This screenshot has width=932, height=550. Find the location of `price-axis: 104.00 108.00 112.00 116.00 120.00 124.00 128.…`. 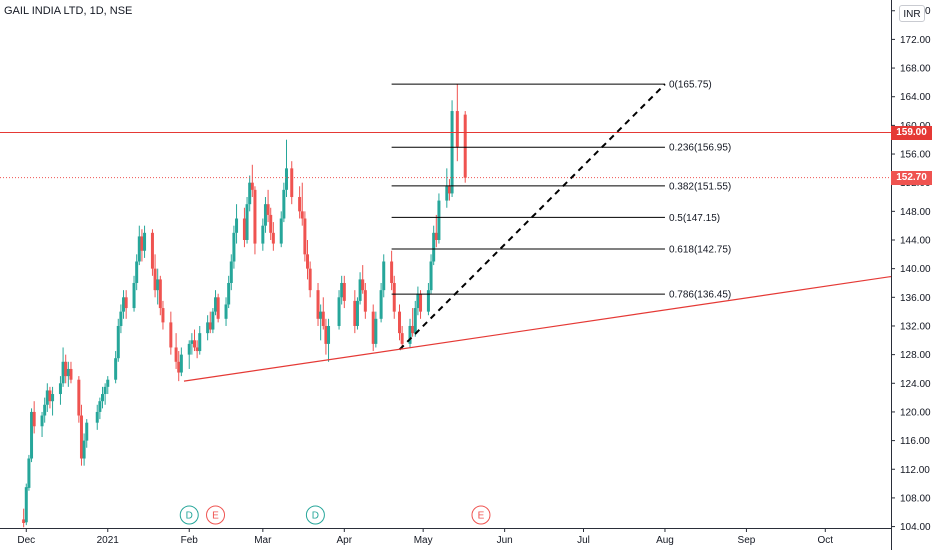

price-axis: 104.00 108.00 112.00 116.00 120.00 124.00 128.… is located at coordinates (911, 275).